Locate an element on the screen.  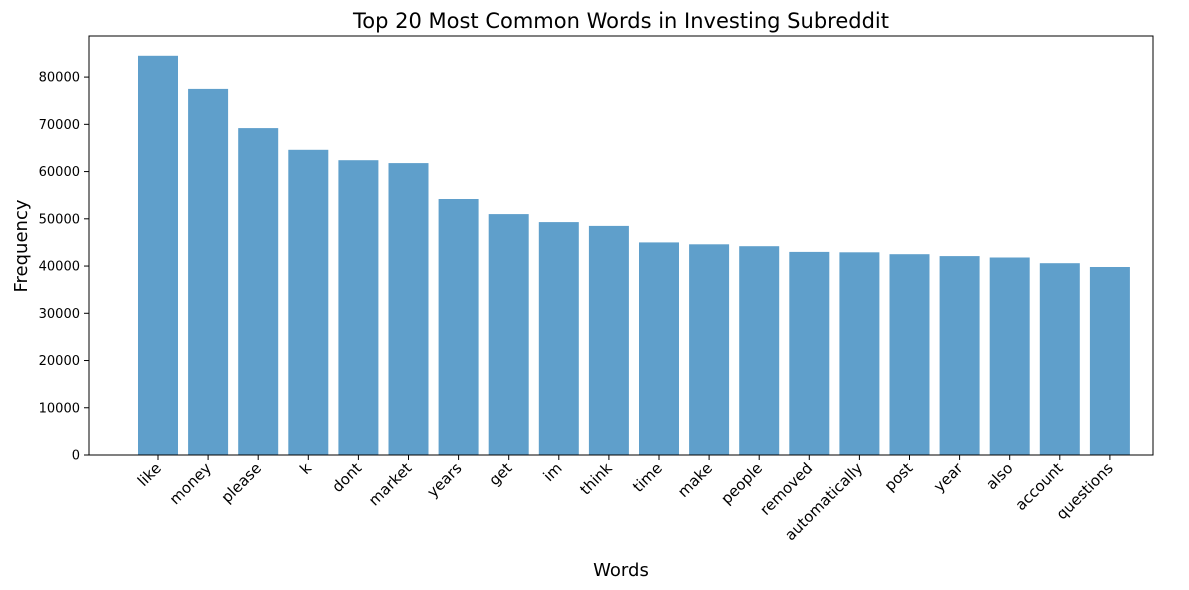
bar-also is located at coordinates (1009, 356).